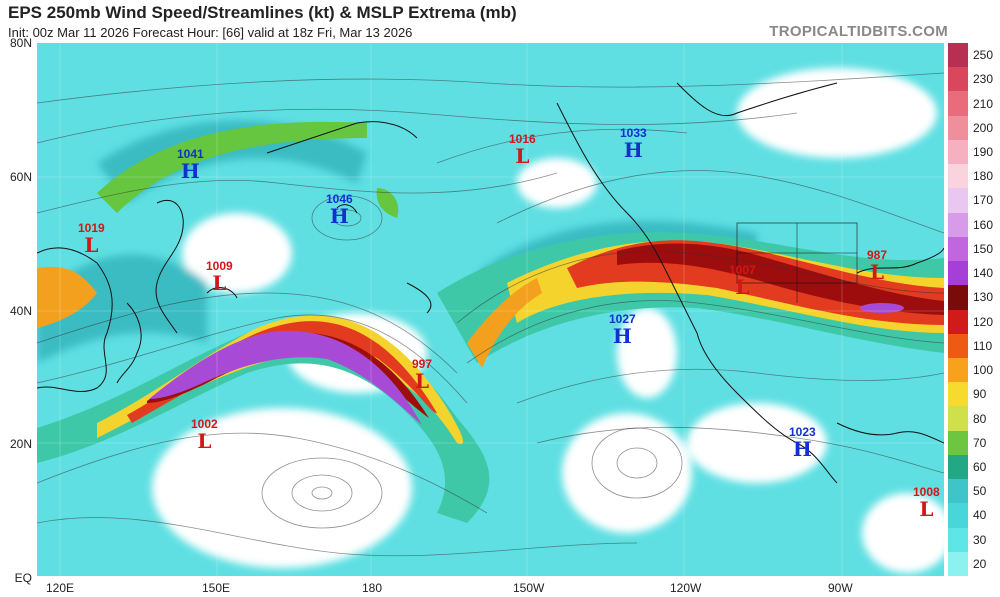 This screenshot has height=597, width=1000. What do you see at coordinates (983, 127) in the screenshot?
I see `colorbar-tick-label: 200` at bounding box center [983, 127].